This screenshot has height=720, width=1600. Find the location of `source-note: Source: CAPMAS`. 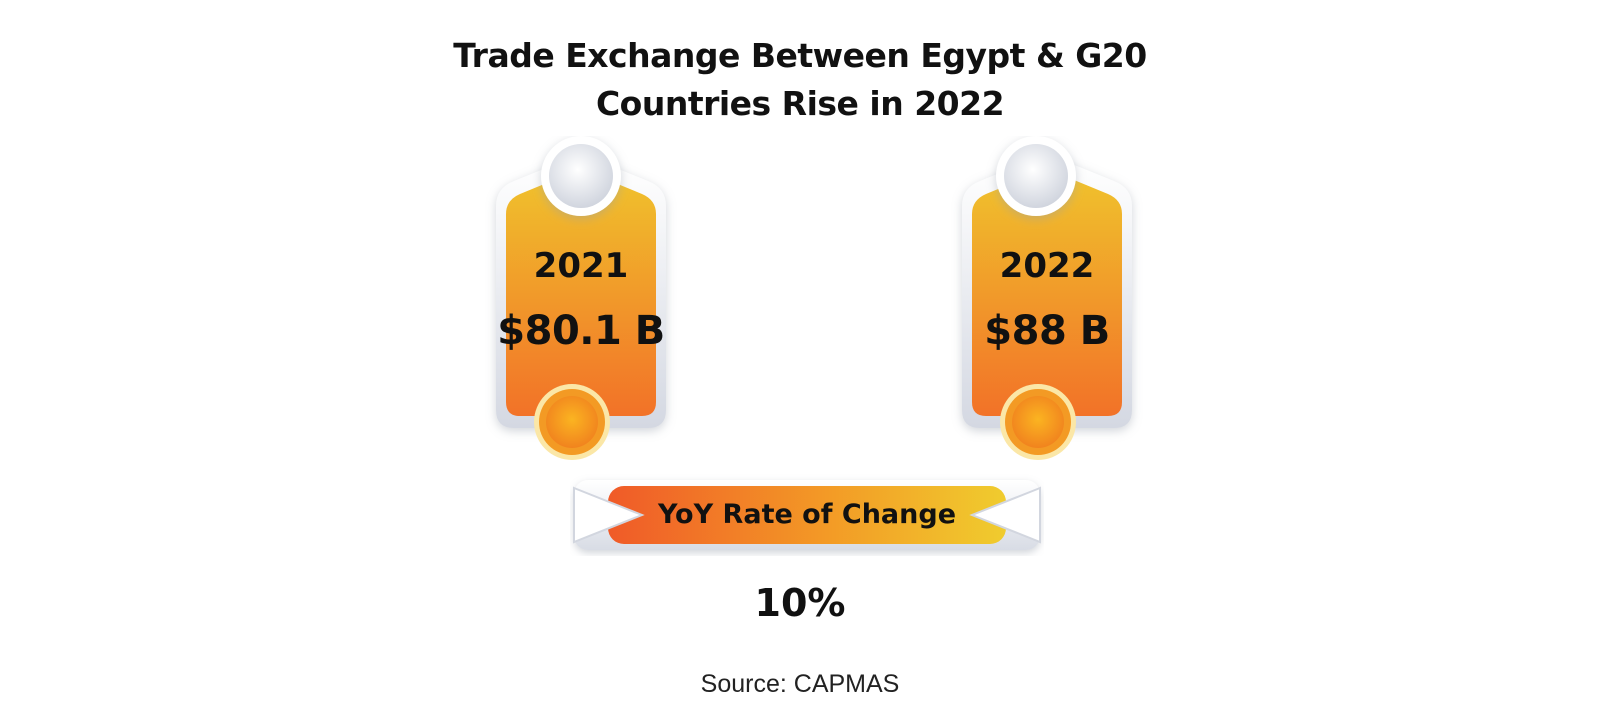

source-note: Source: CAPMAS is located at coordinates (800, 684).